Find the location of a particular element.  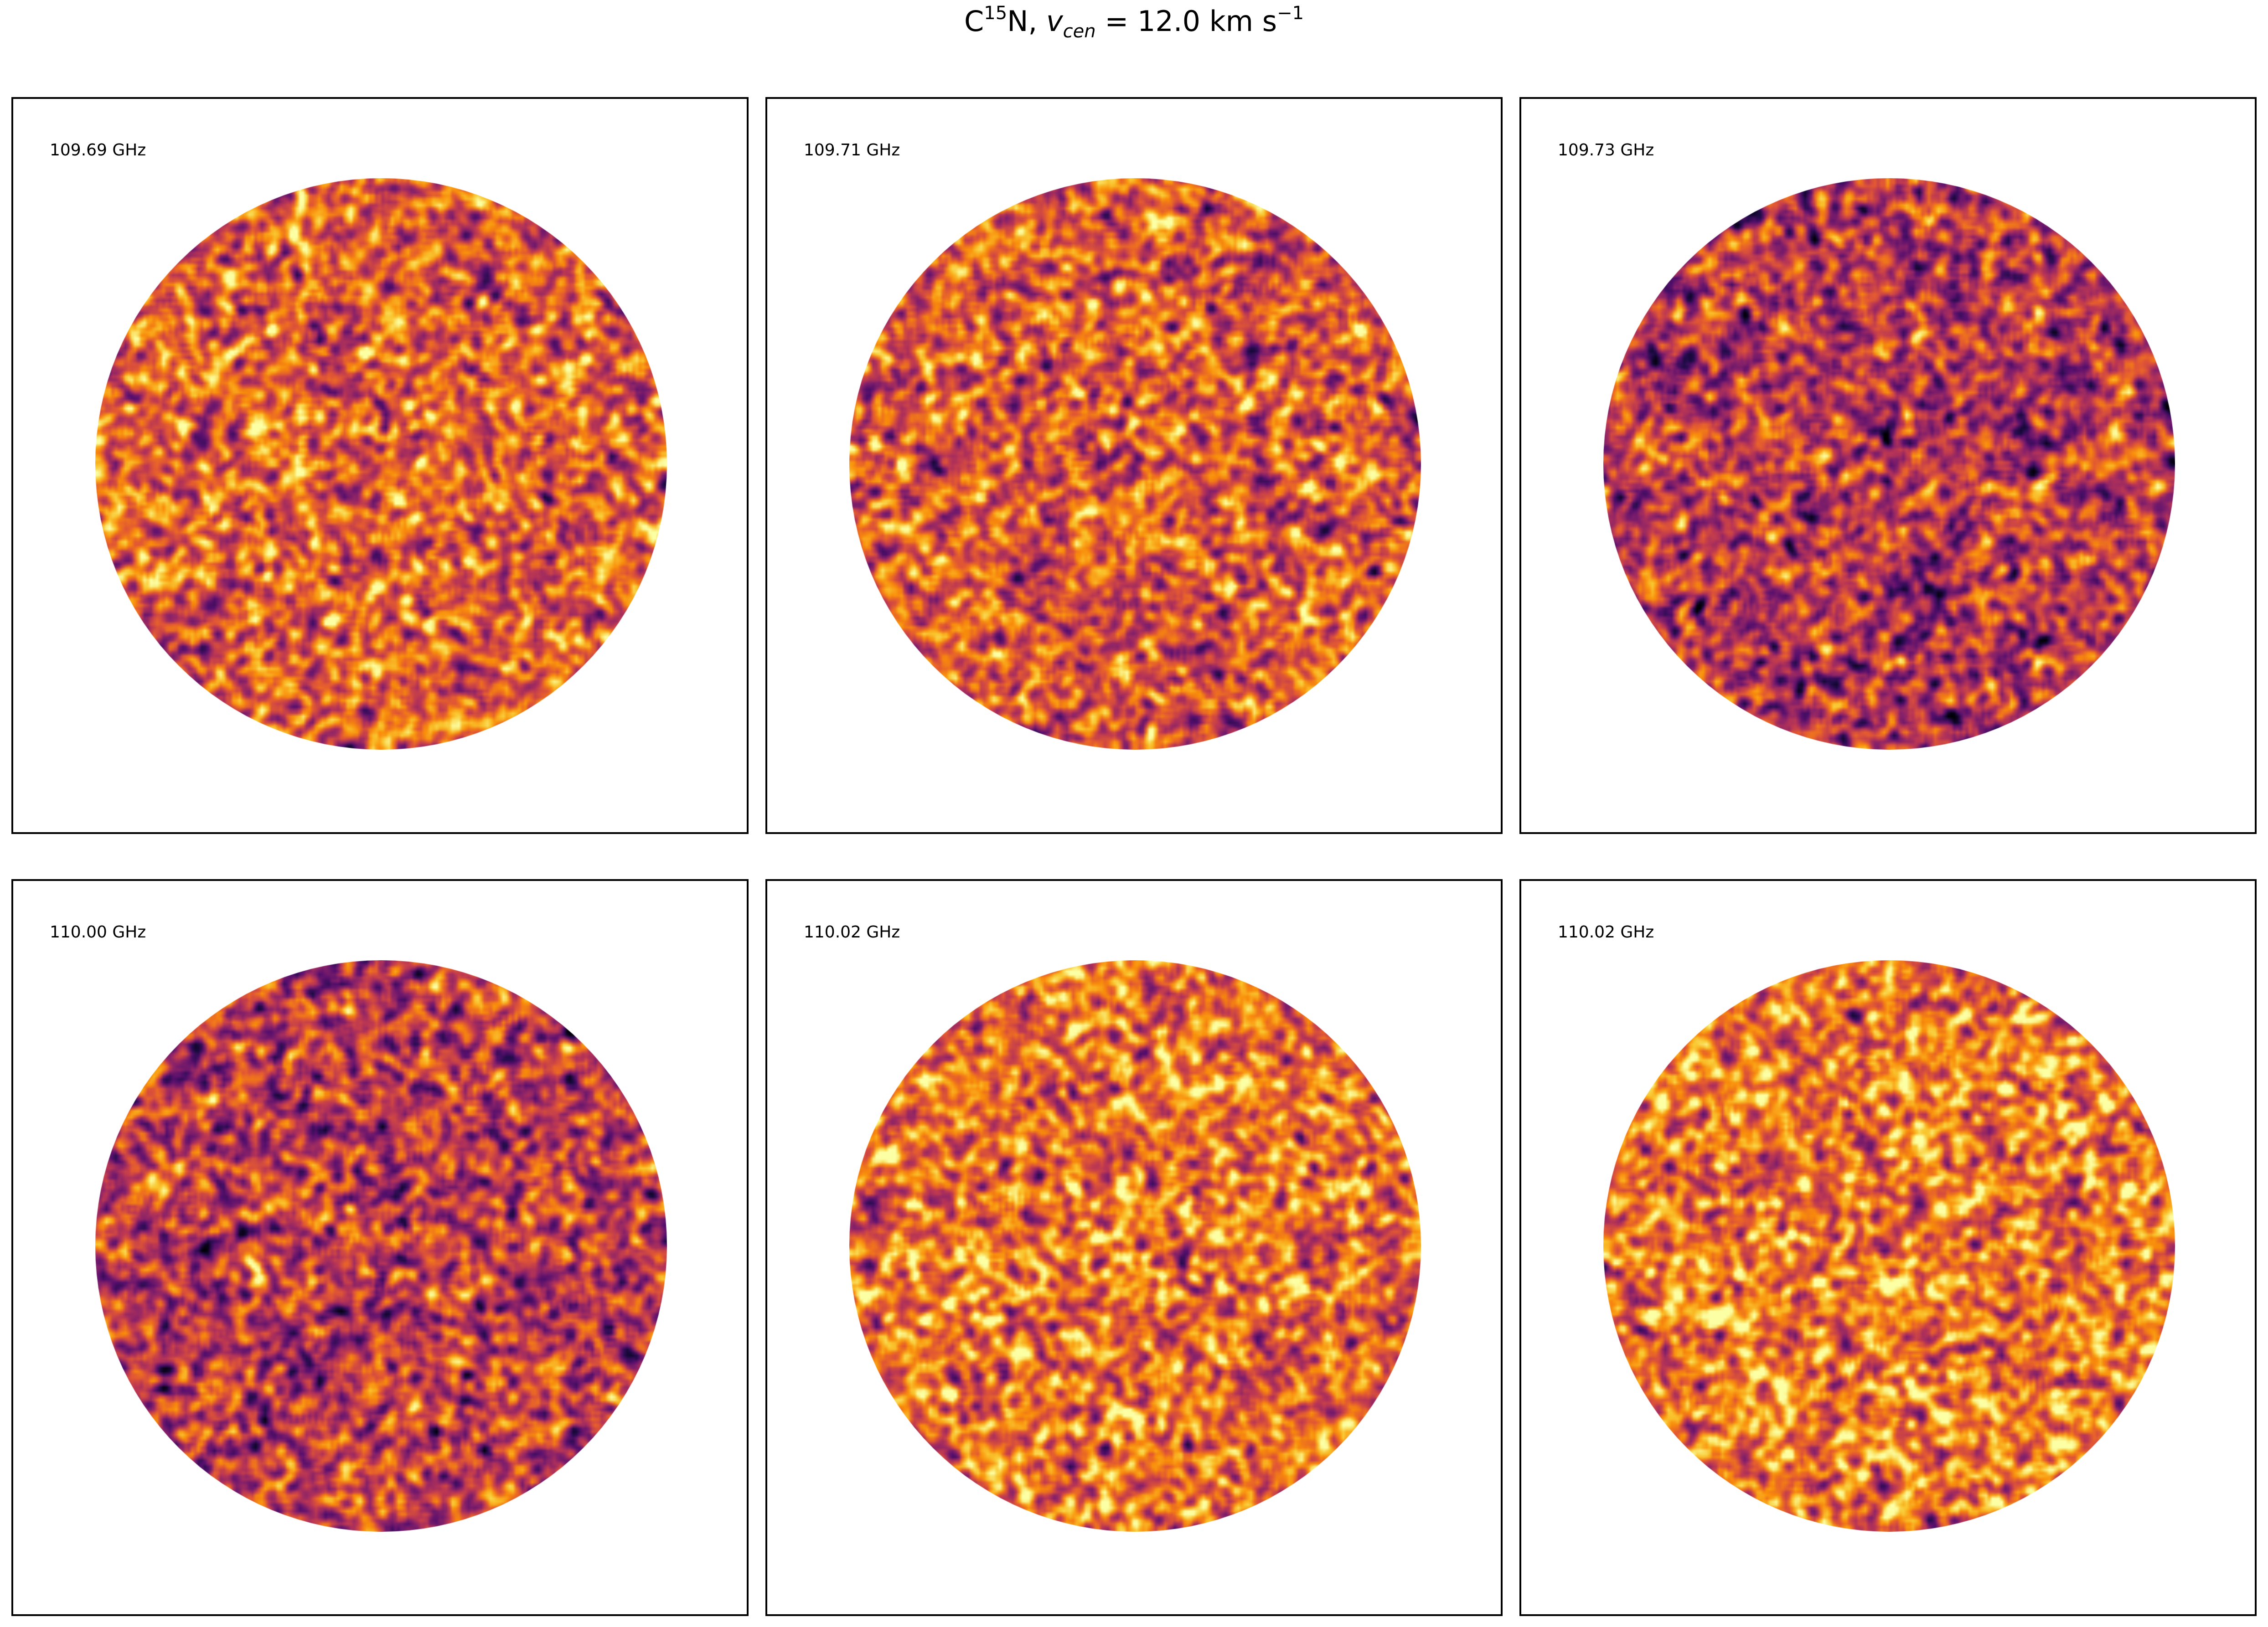

channel-panel-4: 110.00 GHz is located at coordinates (380, 1247).